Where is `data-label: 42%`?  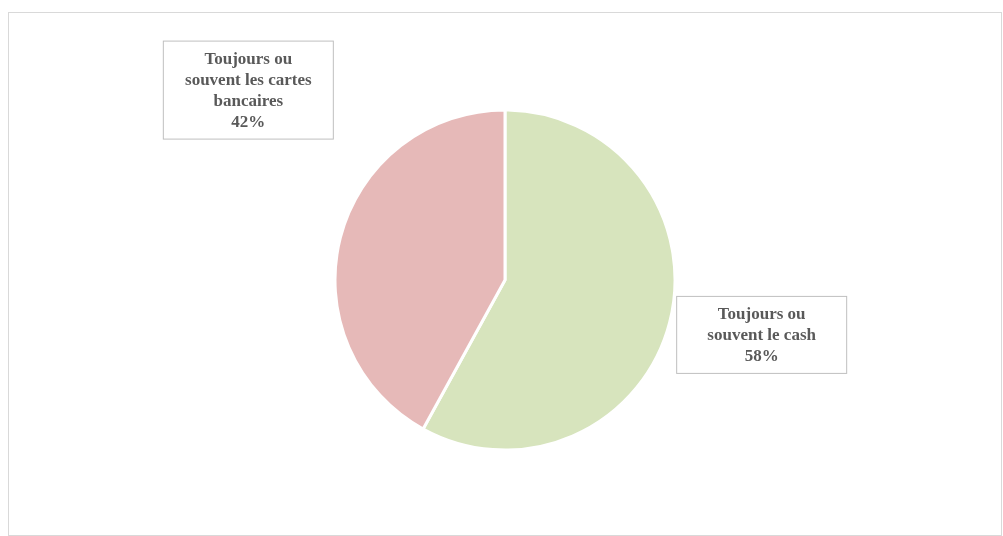 data-label: 42% is located at coordinates (248, 122).